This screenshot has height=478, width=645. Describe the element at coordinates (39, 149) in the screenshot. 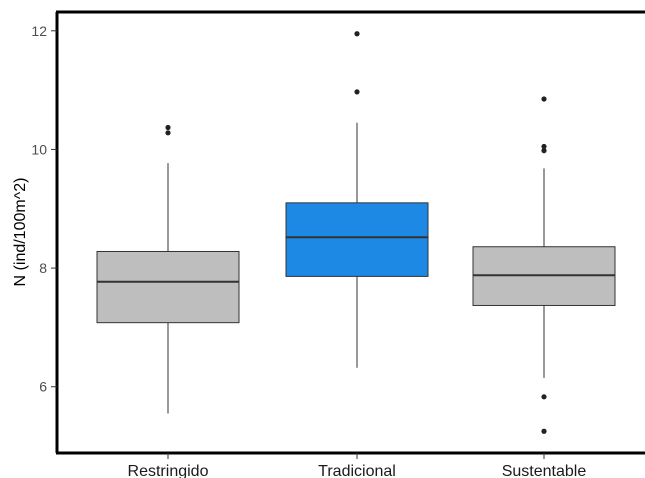

I see `y-tick-label: 10` at that location.